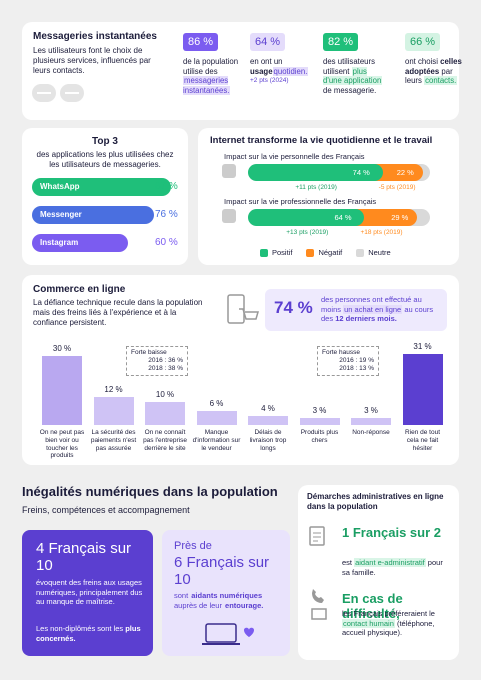 This screenshot has height=680, width=481. What do you see at coordinates (244, 605) in the screenshot?
I see `text-segment: entourage.` at bounding box center [244, 605].